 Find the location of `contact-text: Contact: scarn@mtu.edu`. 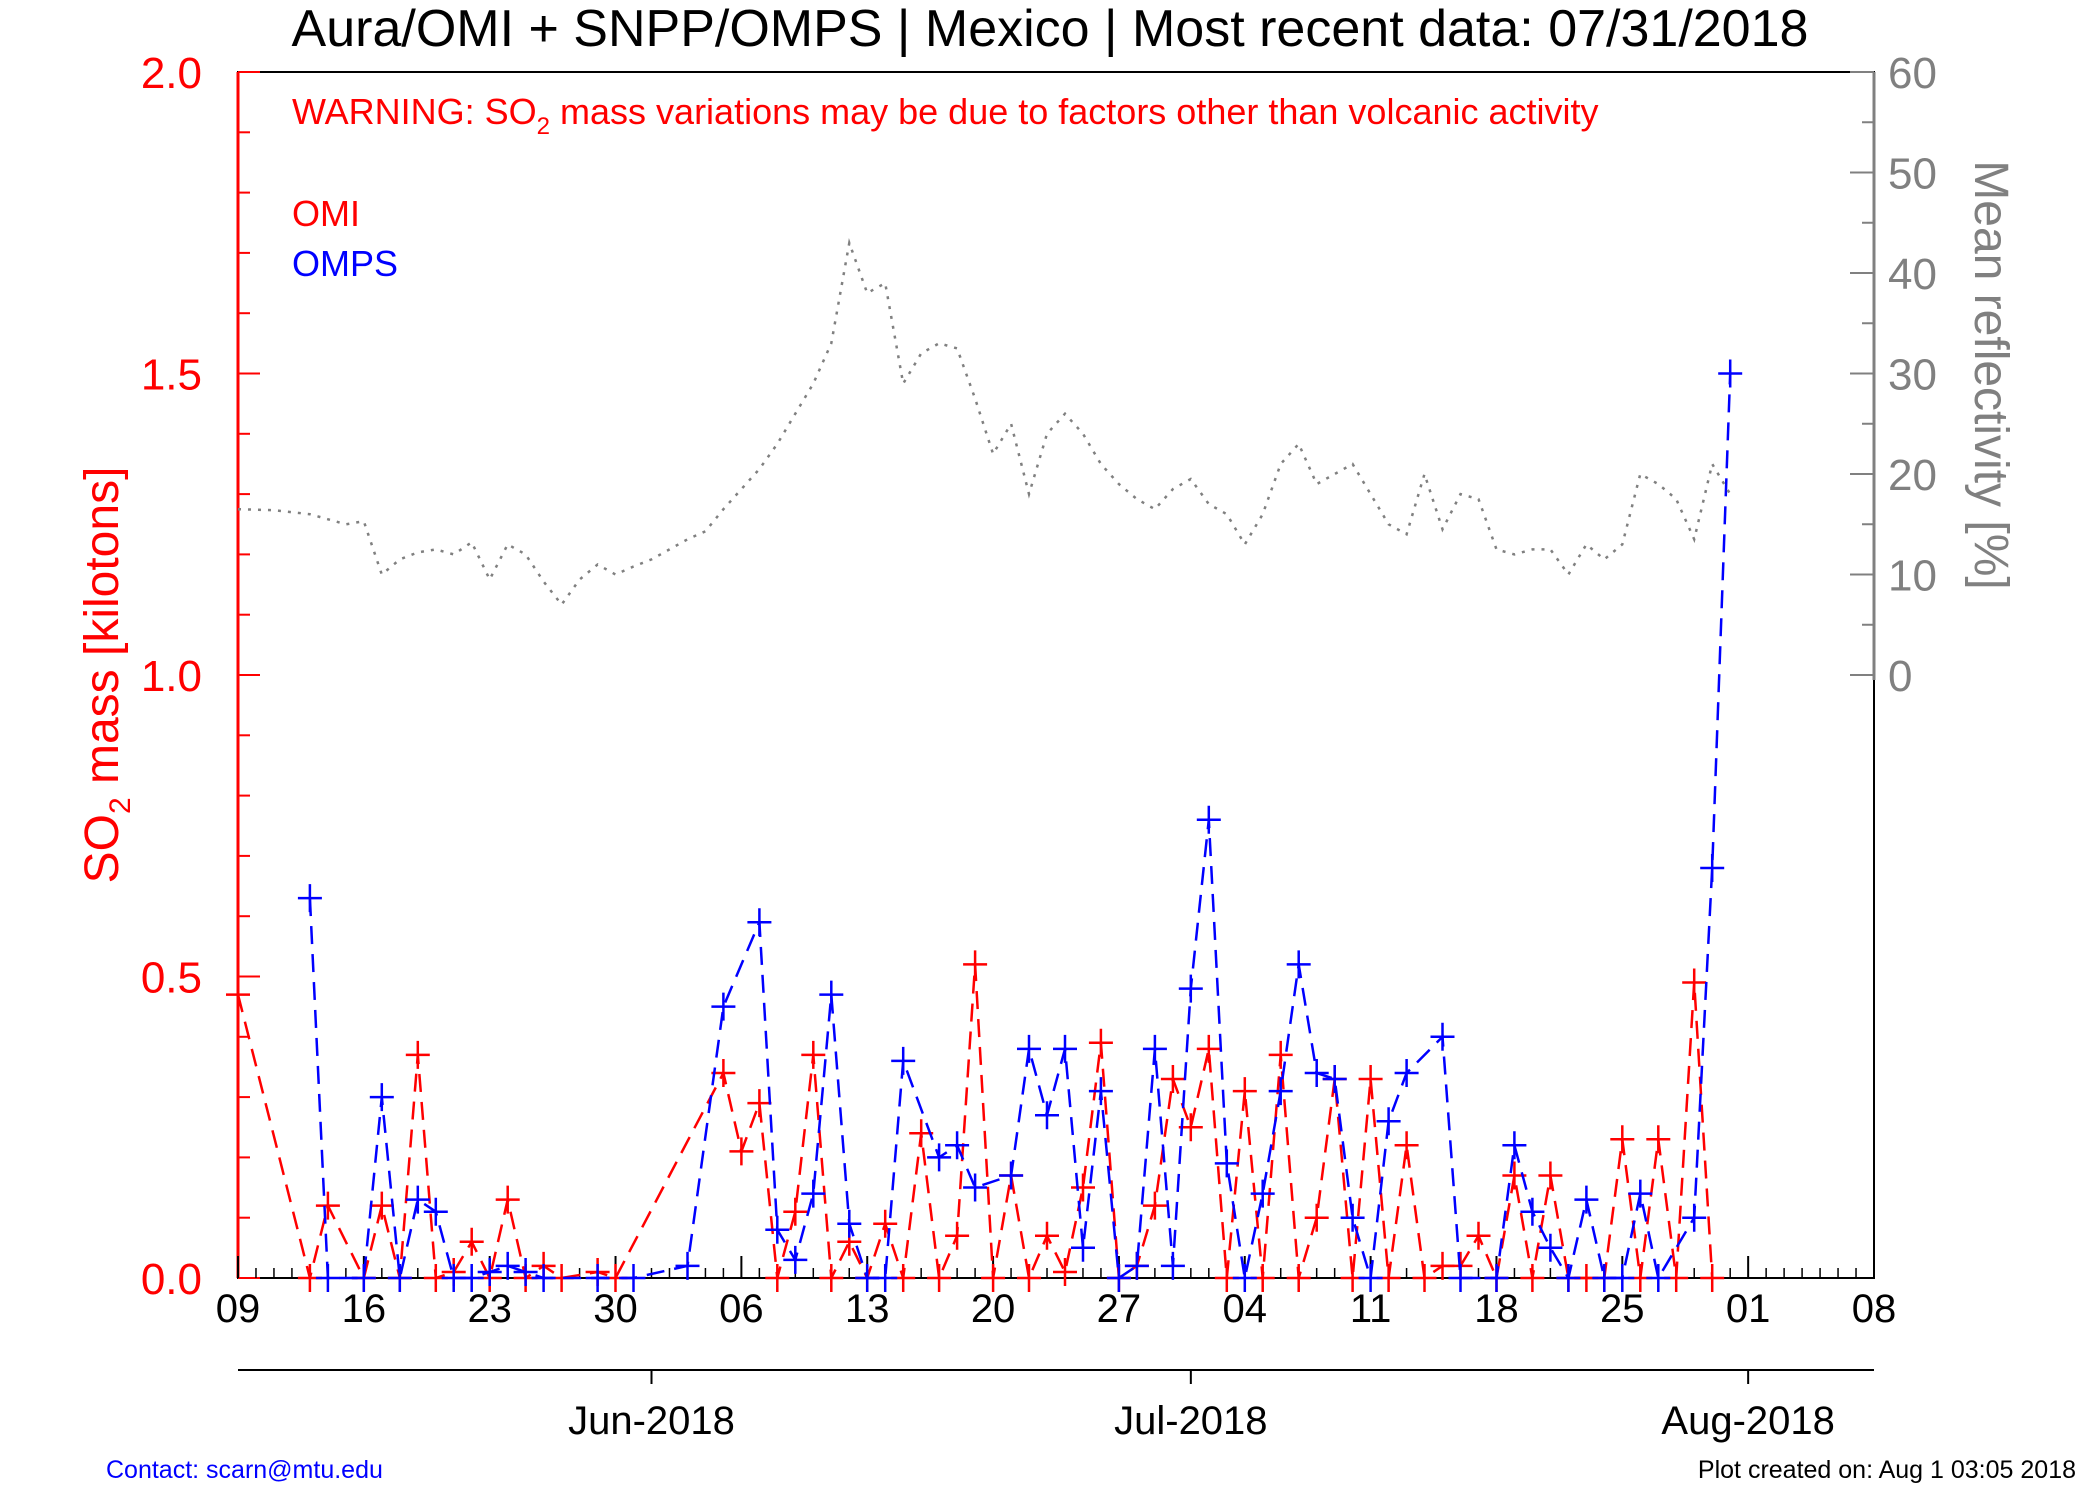

contact-text: Contact: scarn@mtu.edu is located at coordinates (244, 1470).